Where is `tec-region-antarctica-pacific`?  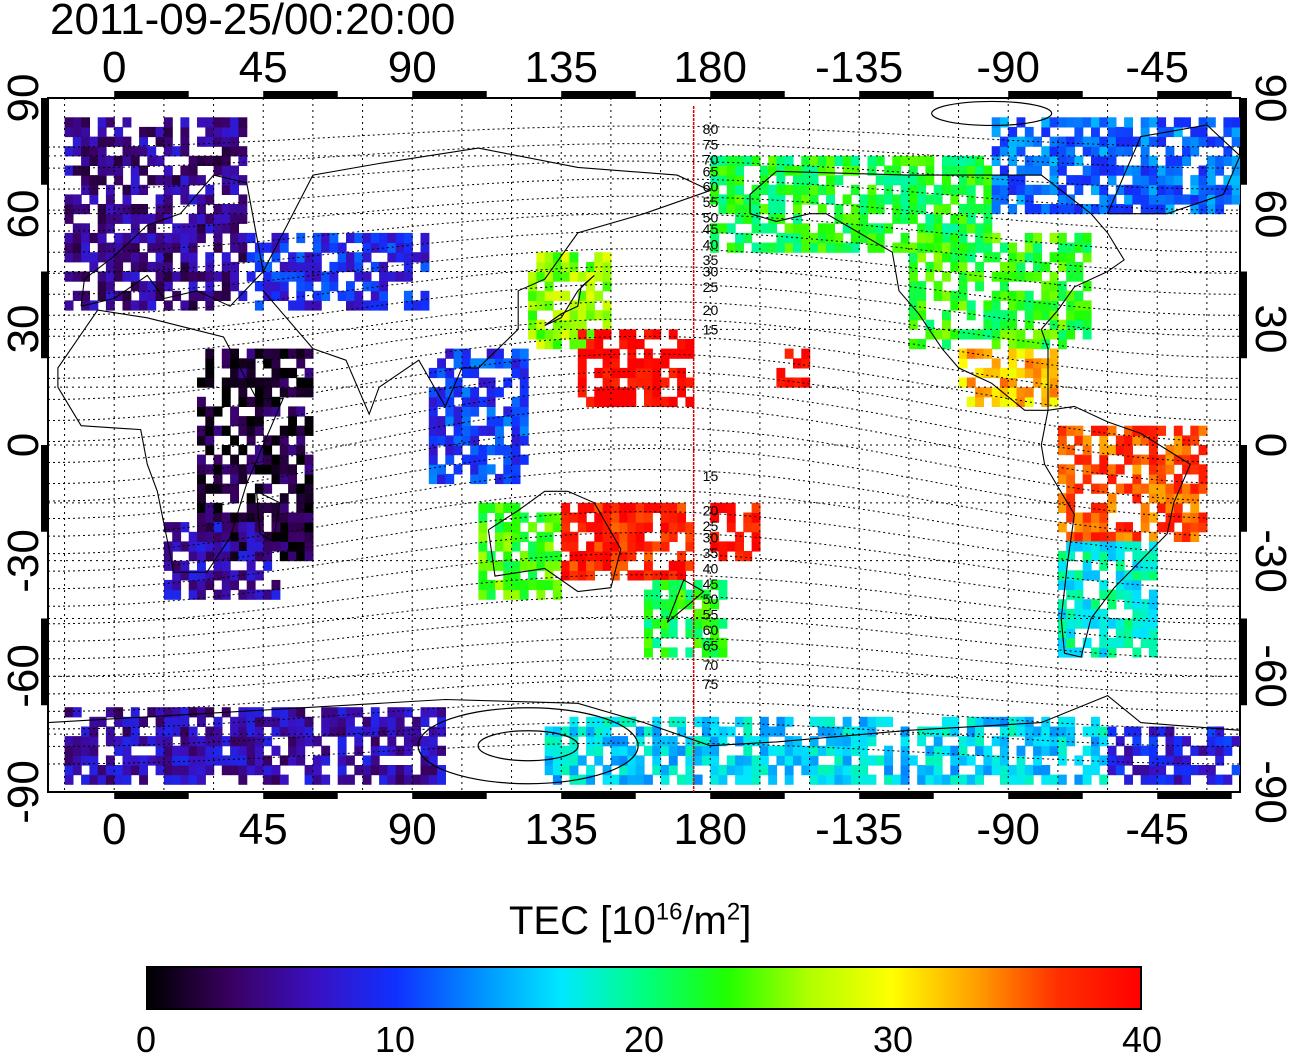 tec-region-antarctica-pacific is located at coordinates (826, 750).